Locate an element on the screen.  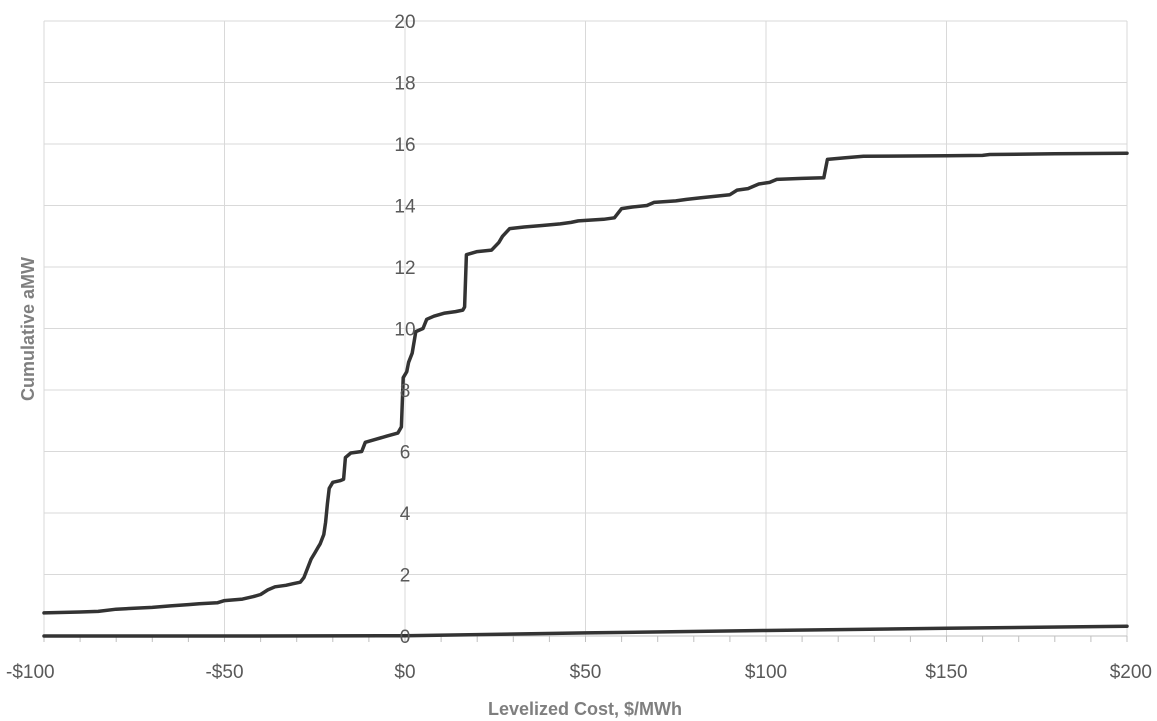
x-tick-label: $50 is located at coordinates (586, 672).